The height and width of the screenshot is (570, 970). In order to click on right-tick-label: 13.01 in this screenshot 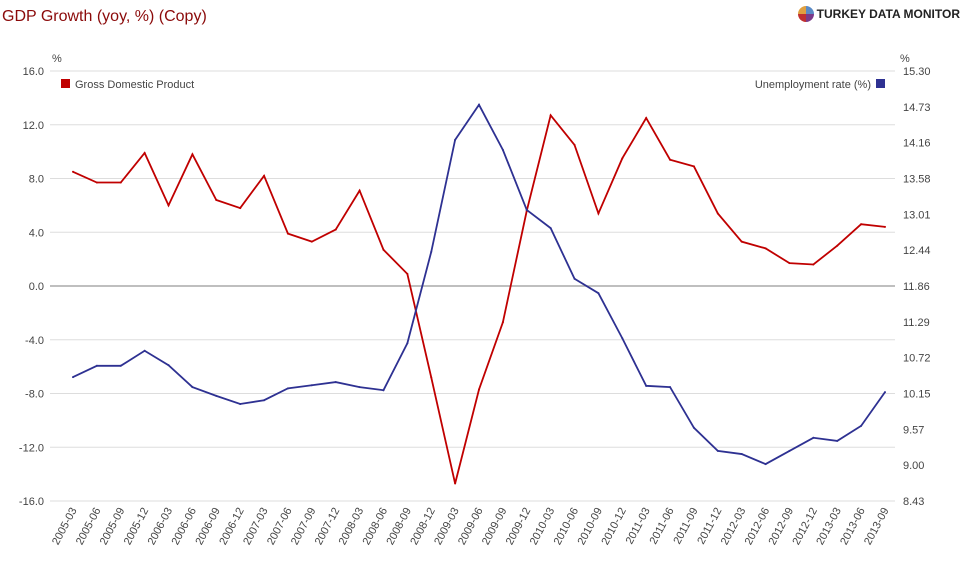, I will do `click(917, 215)`.